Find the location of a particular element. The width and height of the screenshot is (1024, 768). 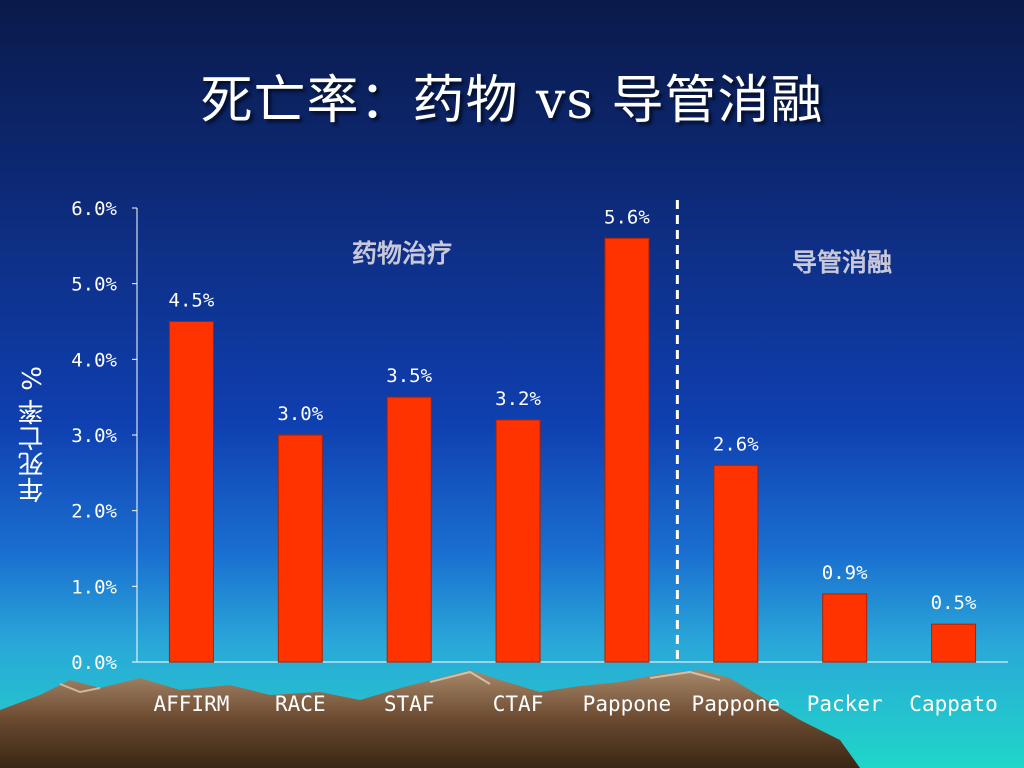

y-tick-label: 2.0% is located at coordinates (94, 512).